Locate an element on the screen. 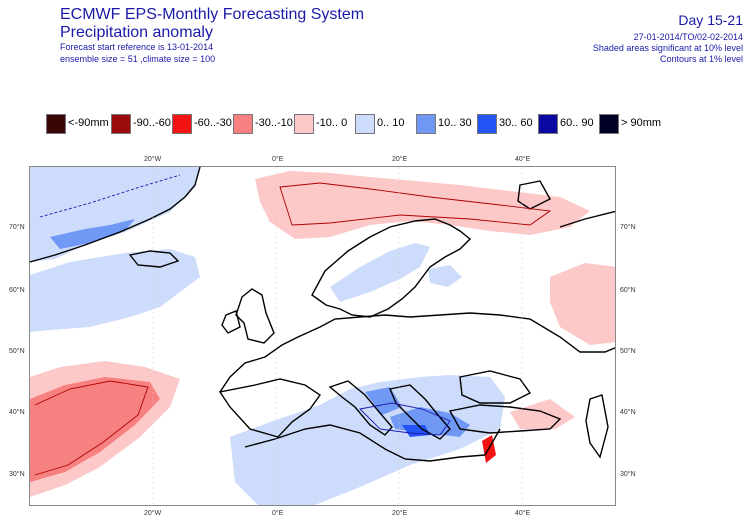  date-range: 27-01-2014/TO/02-02-2014 is located at coordinates (688, 37).